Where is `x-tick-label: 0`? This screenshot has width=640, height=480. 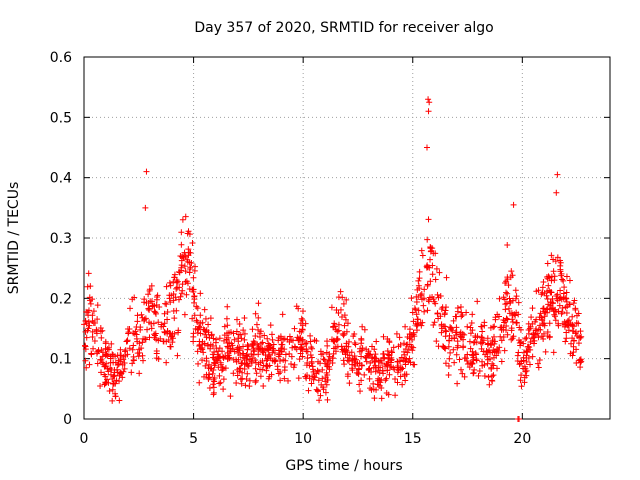
x-tick-label: 0 is located at coordinates (84, 439).